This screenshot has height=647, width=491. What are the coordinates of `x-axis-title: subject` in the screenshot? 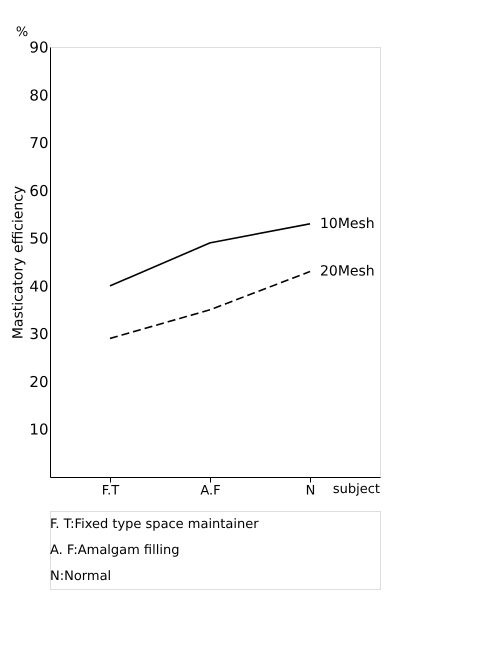 It's located at (356, 489).